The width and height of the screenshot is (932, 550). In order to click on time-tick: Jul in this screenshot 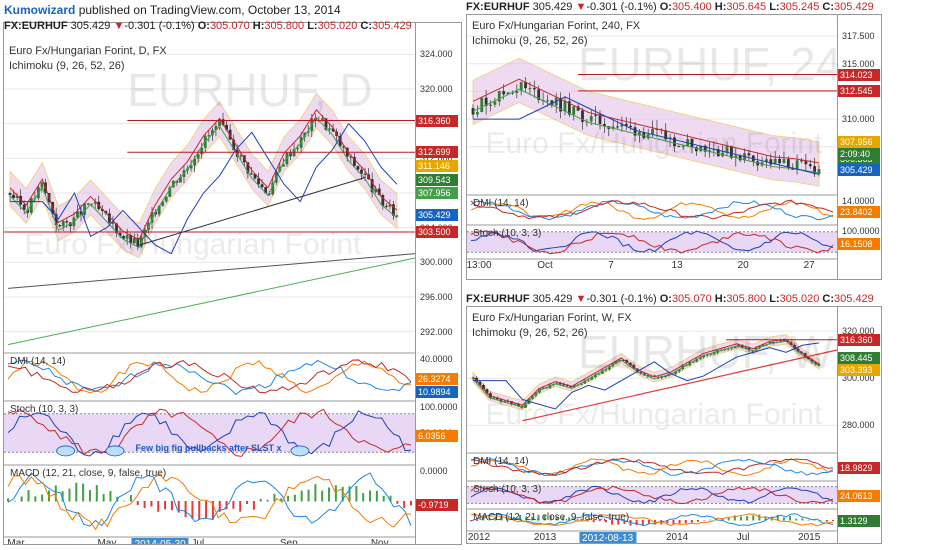, I will do `click(198, 541)`.